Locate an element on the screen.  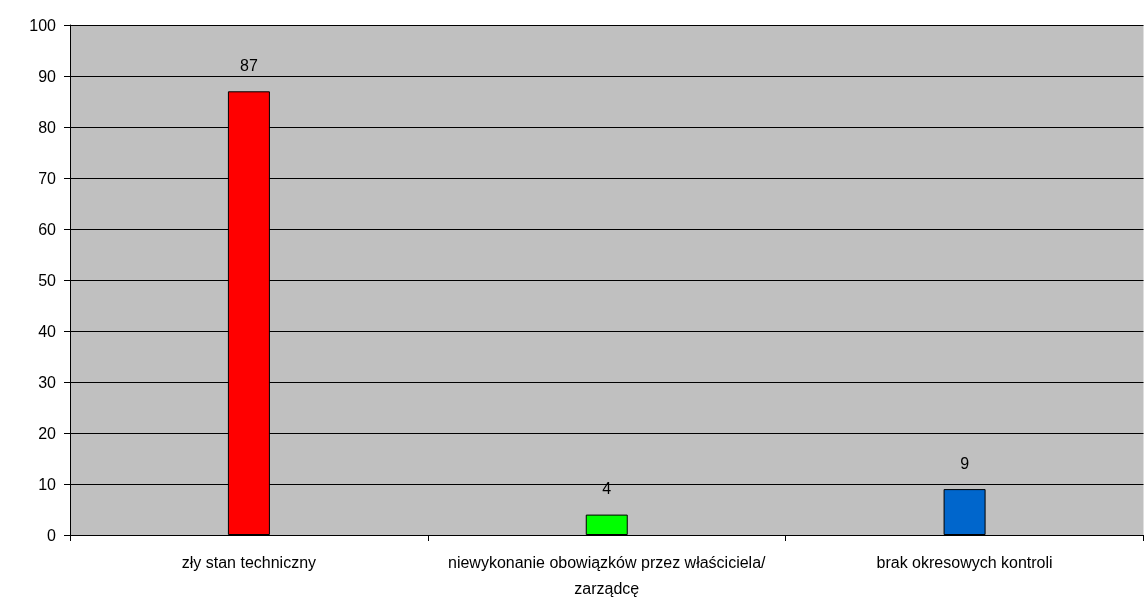
x-tick-label: brak okresowych kontroli is located at coordinates (964, 562).